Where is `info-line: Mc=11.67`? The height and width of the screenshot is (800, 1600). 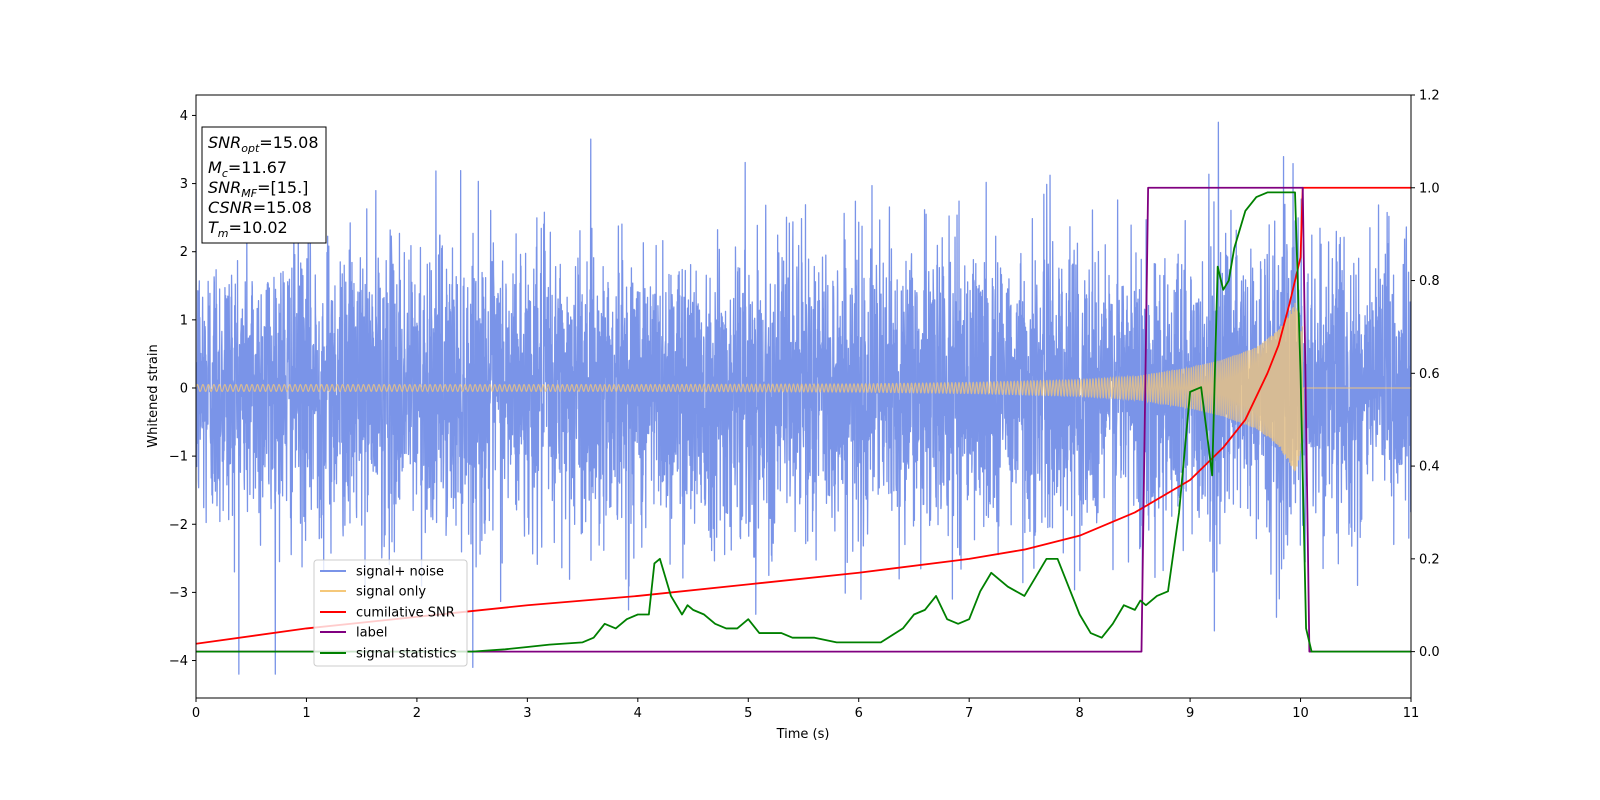 info-line: Mc=11.67 is located at coordinates (247, 169).